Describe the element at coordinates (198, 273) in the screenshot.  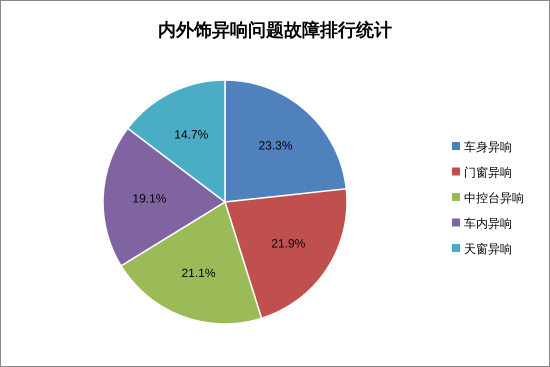
I see `data-label: 21.1%` at that location.